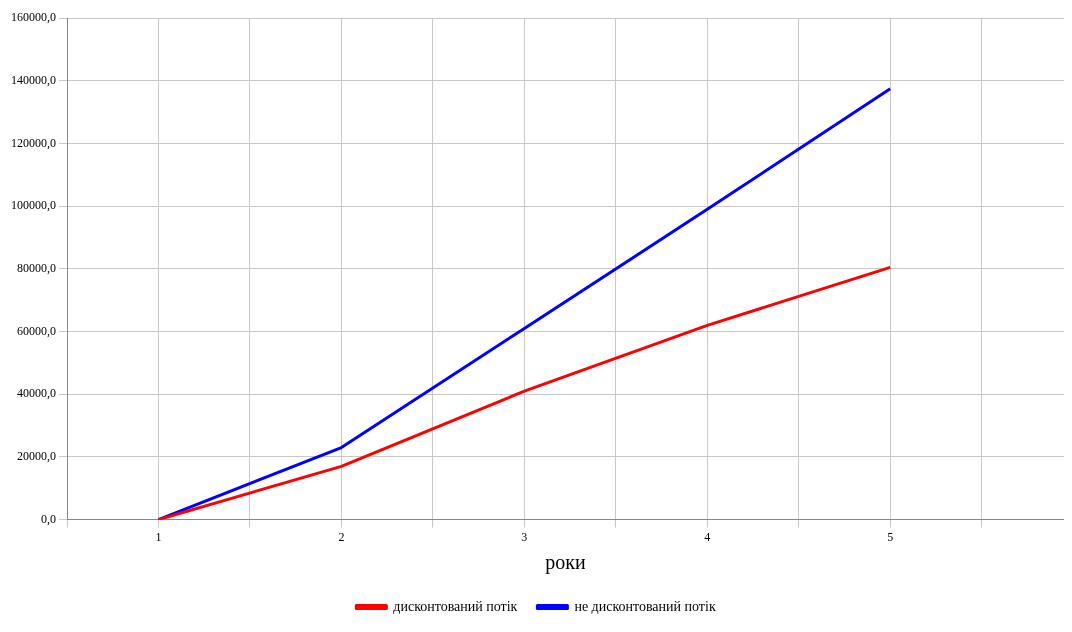  What do you see at coordinates (524, 536) in the screenshot?
I see `x-tick-label: 3` at bounding box center [524, 536].